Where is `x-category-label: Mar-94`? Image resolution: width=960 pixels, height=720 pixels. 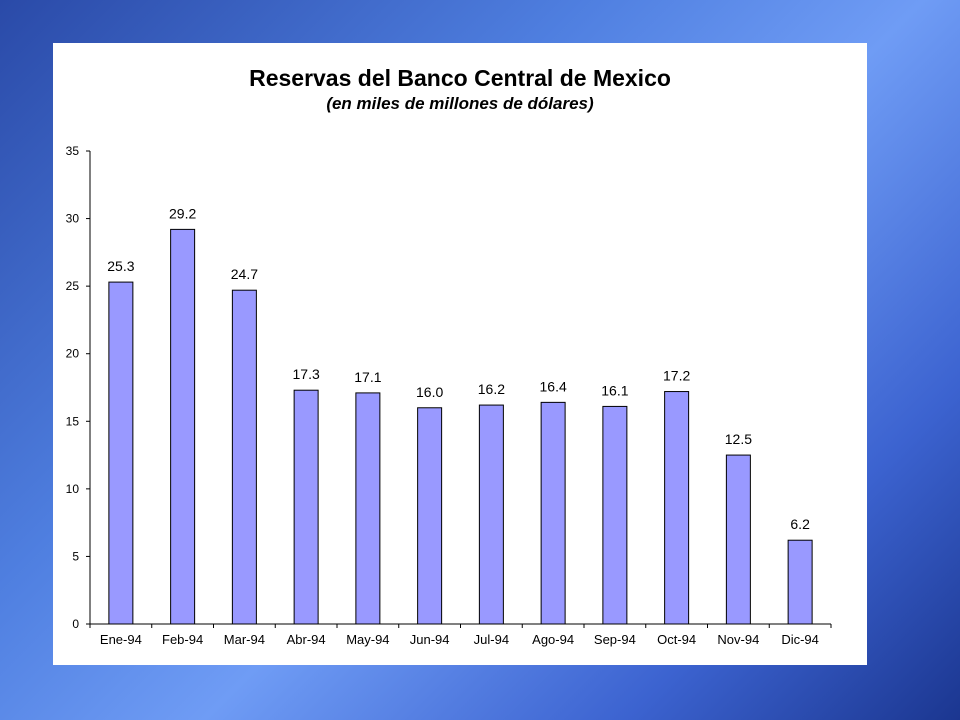
x-category-label: Mar-94 is located at coordinates (244, 639).